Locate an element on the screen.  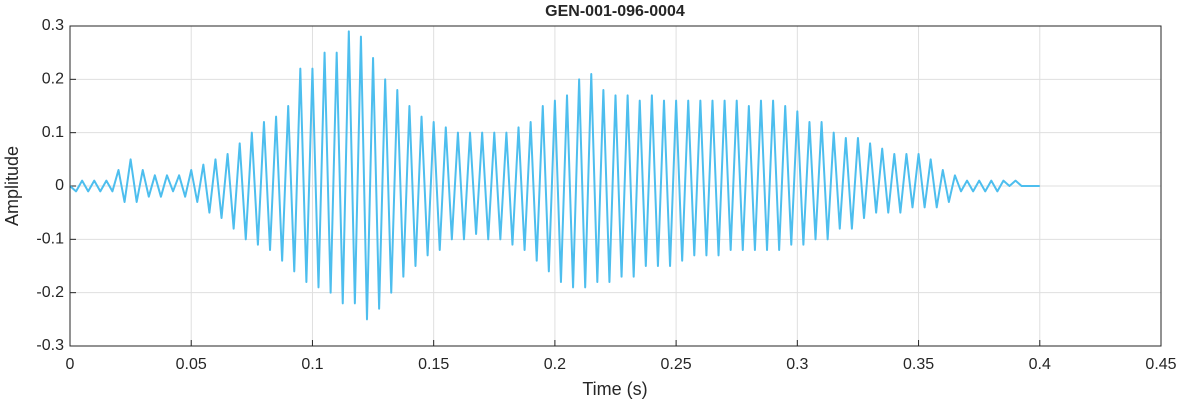
y-tick-label: -0.2 is located at coordinates (50, 292).